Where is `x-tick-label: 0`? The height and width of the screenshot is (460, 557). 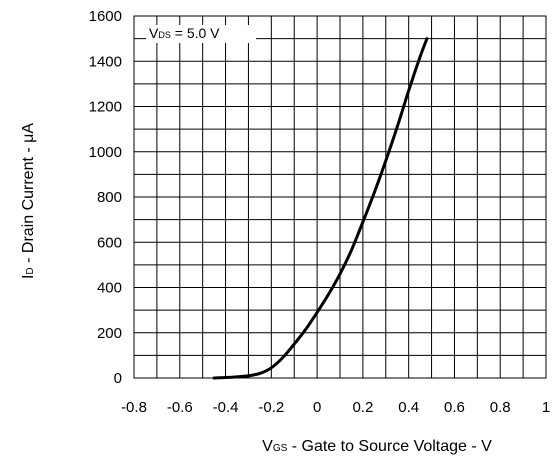 x-tick-label: 0 is located at coordinates (317, 407).